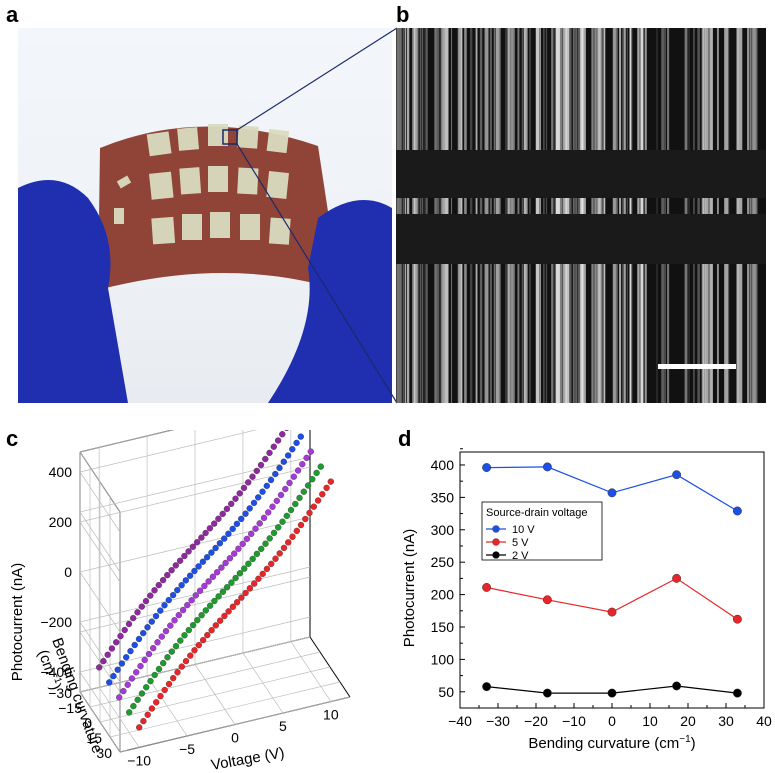  Describe the element at coordinates (612, 580) in the screenshot. I see `d-series-group` at that location.